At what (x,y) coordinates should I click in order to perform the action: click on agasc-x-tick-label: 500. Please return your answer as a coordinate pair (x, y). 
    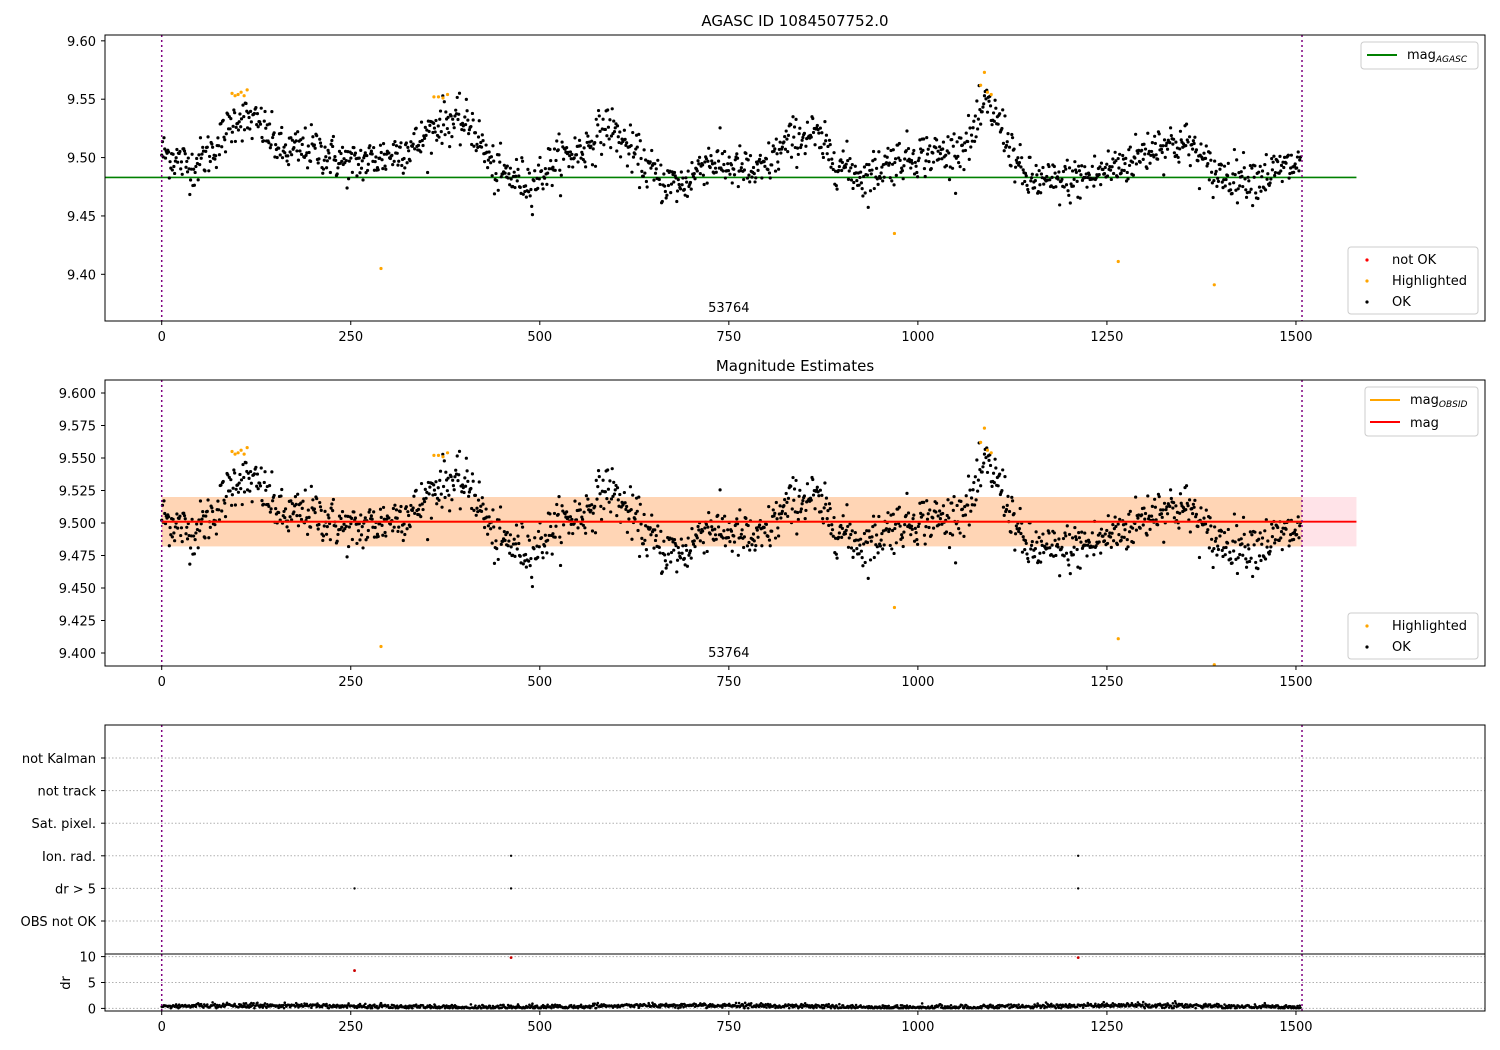
    Looking at the image, I should click on (539, 337).